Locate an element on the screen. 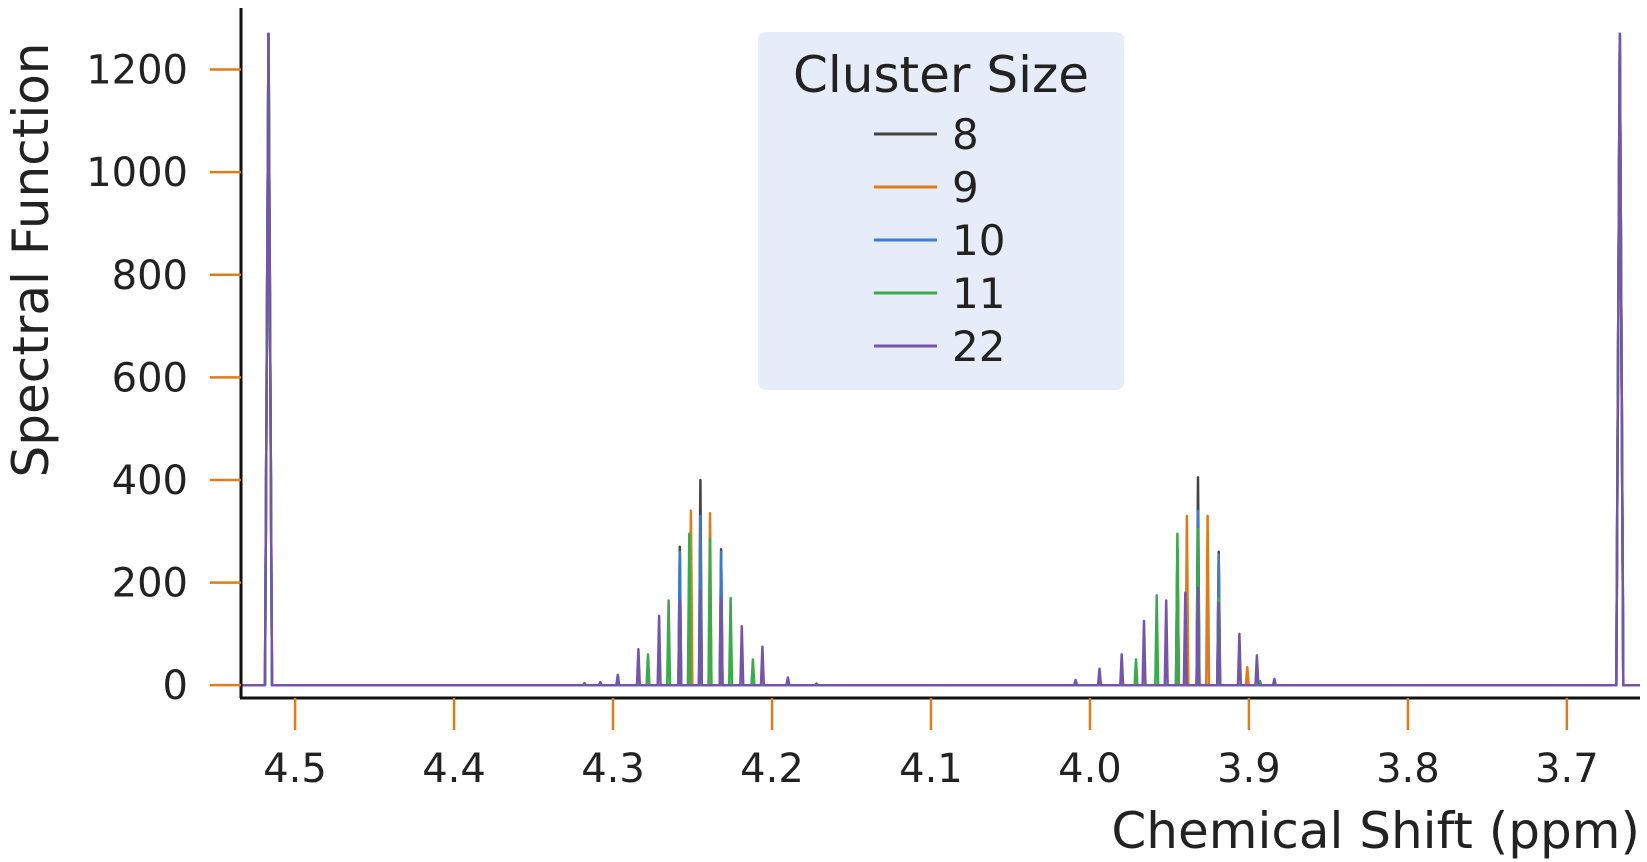 The width and height of the screenshot is (1647, 862). y-tick-label: 800 is located at coordinates (150, 276).